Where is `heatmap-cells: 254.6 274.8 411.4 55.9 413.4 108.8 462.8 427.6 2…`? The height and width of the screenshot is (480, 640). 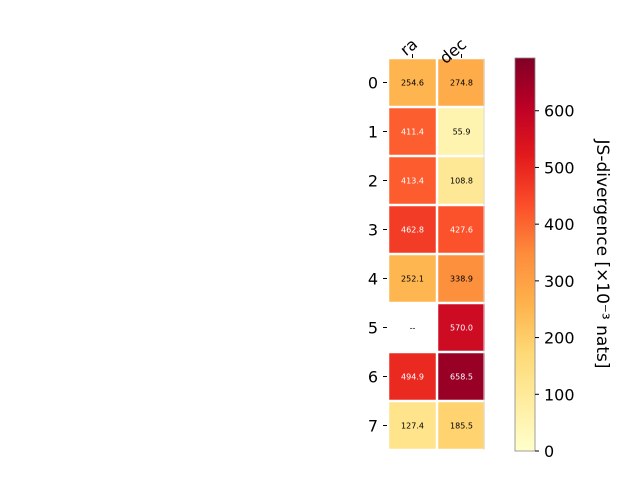 heatmap-cells: 254.6 274.8 411.4 55.9 413.4 108.8 462.8 427.6 2… is located at coordinates (437, 254).